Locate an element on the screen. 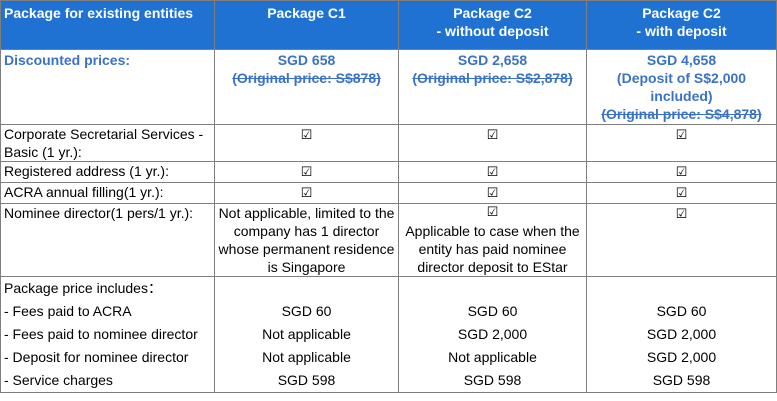  service-label: Nominee director(1 pers/1 yr.): is located at coordinates (107, 240).